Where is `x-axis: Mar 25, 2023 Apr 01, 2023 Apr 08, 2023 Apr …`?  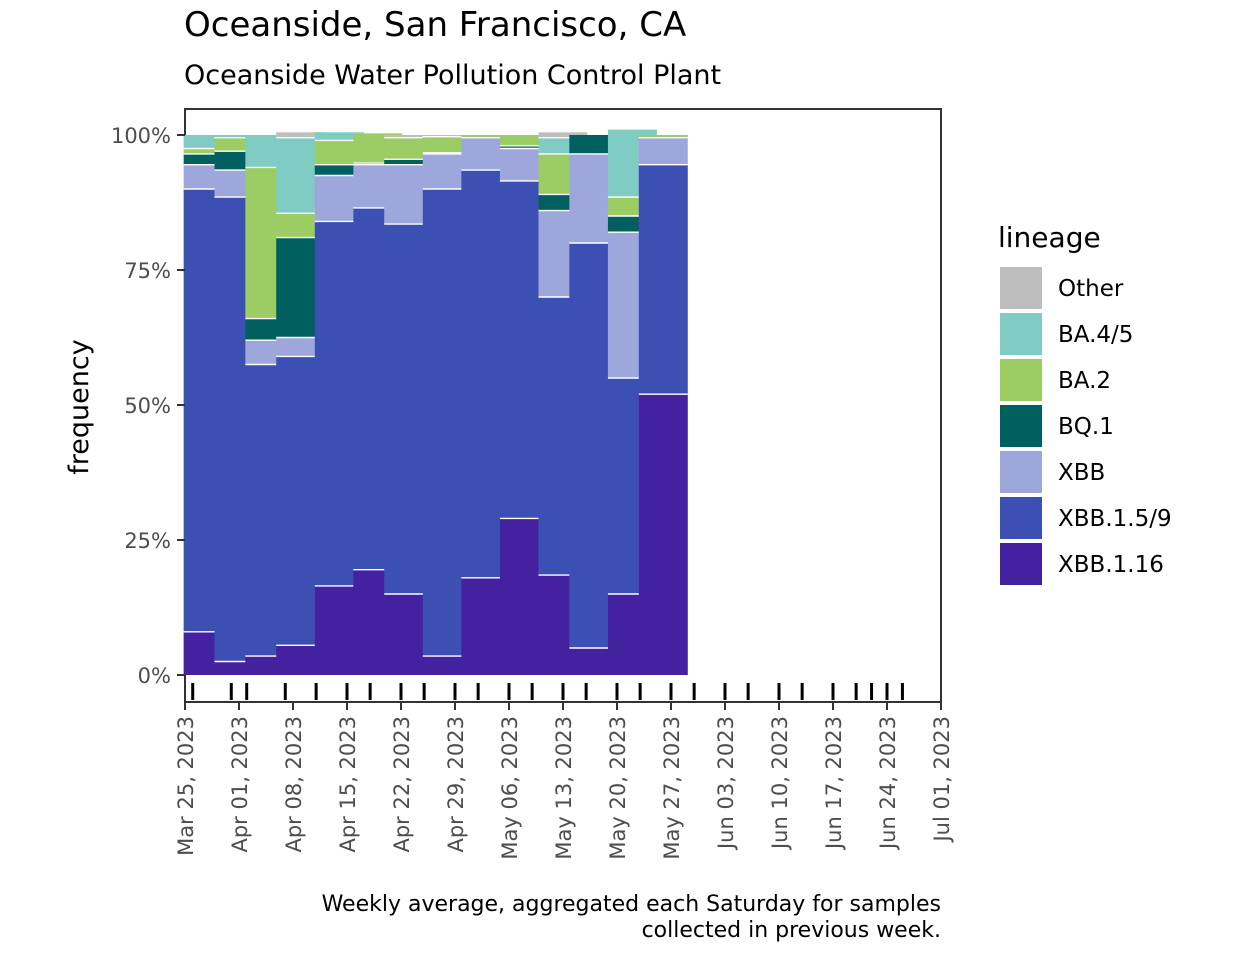 x-axis: Mar 25, 2023 Apr 01, 2023 Apr 08, 2023 Apr … is located at coordinates (564, 781).